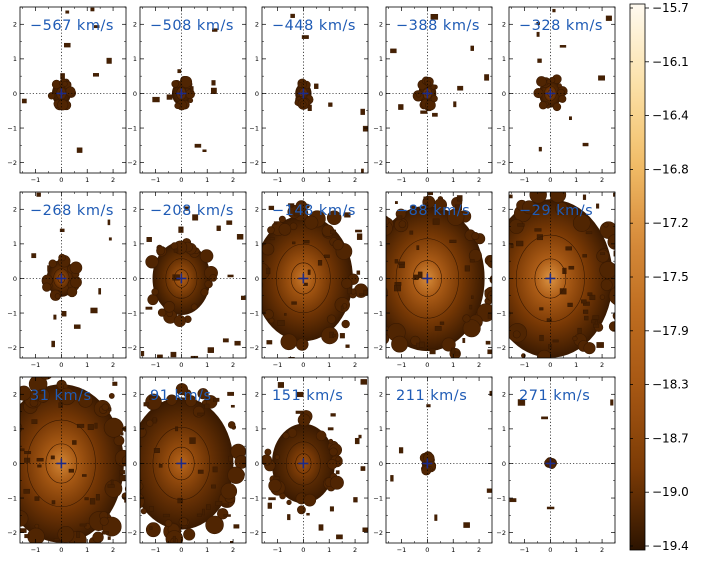 This screenshot has height=566, width=708. Describe the element at coordinates (556, 211) in the screenshot. I see `velocity-label: −29 km/s` at that location.